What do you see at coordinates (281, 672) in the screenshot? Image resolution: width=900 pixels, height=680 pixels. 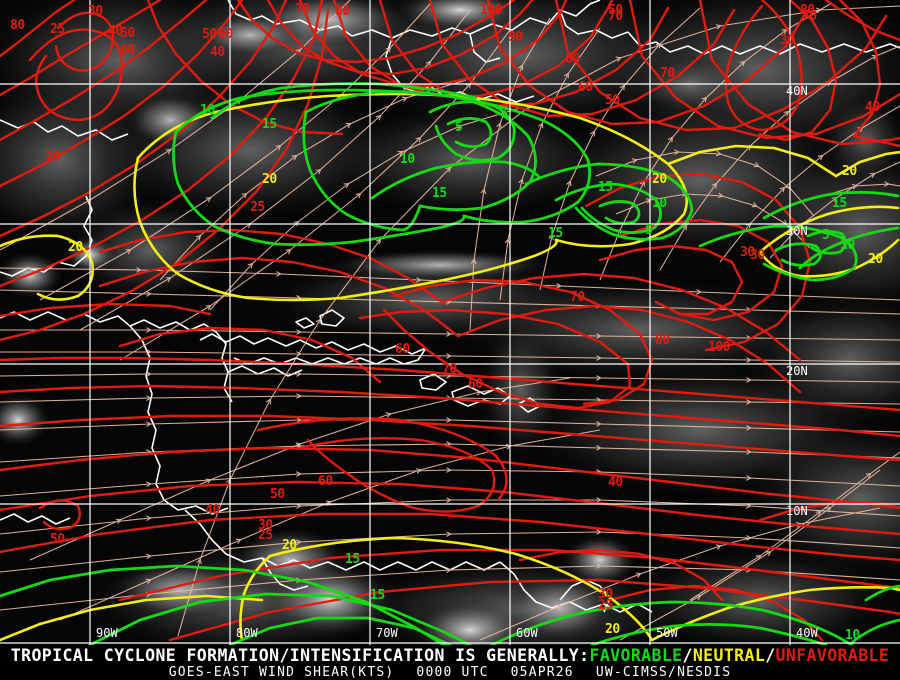 I see `product-source: GOES-EAST WIND SHEAR(KTS)` at bounding box center [281, 672].